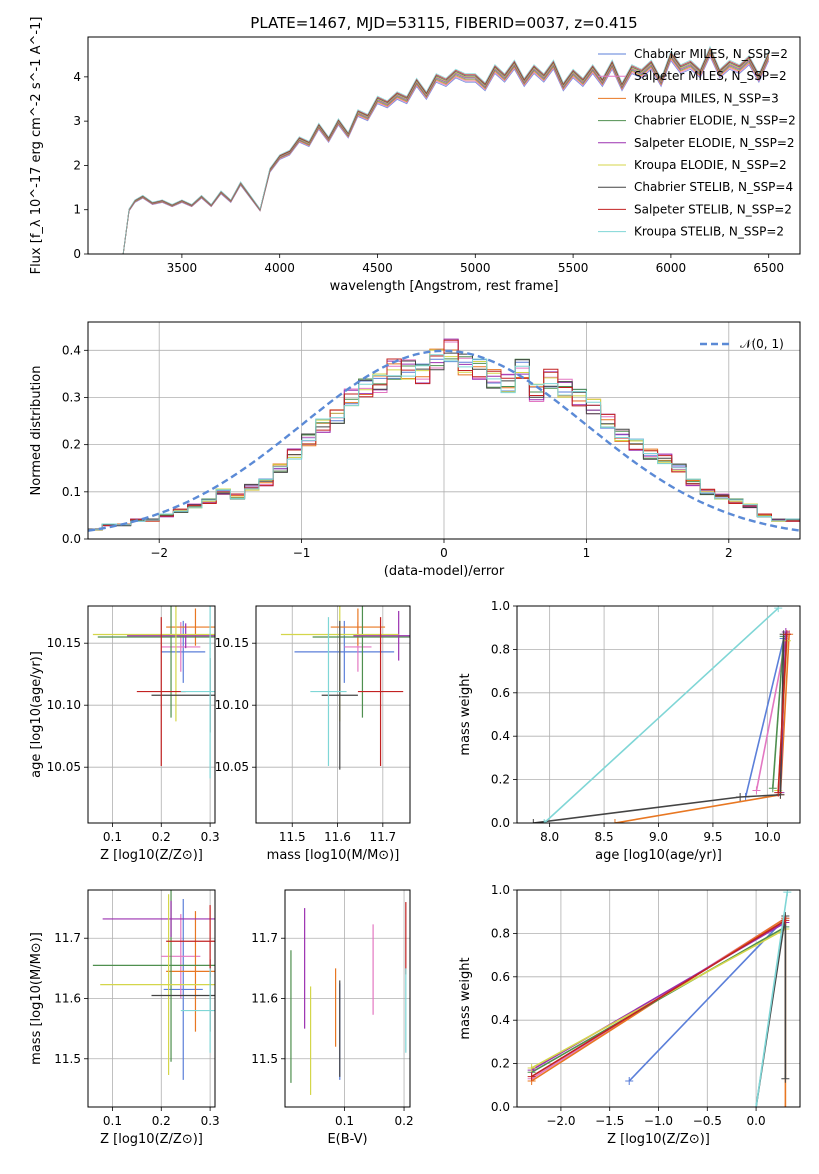 Image resolution: width=819 pixels, height=1174 pixels. What do you see at coordinates (151, 855) in the screenshot?
I see `age-vs-Z-xlabel: Z [log10(Z/Z⊙)]` at bounding box center [151, 855].